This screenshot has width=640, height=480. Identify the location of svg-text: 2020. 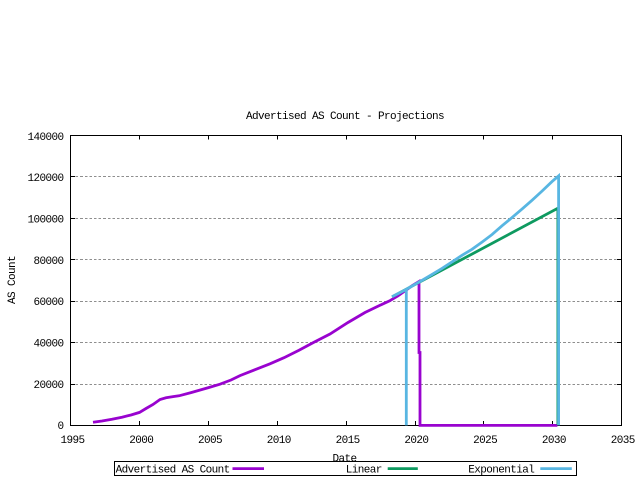
(416, 441).